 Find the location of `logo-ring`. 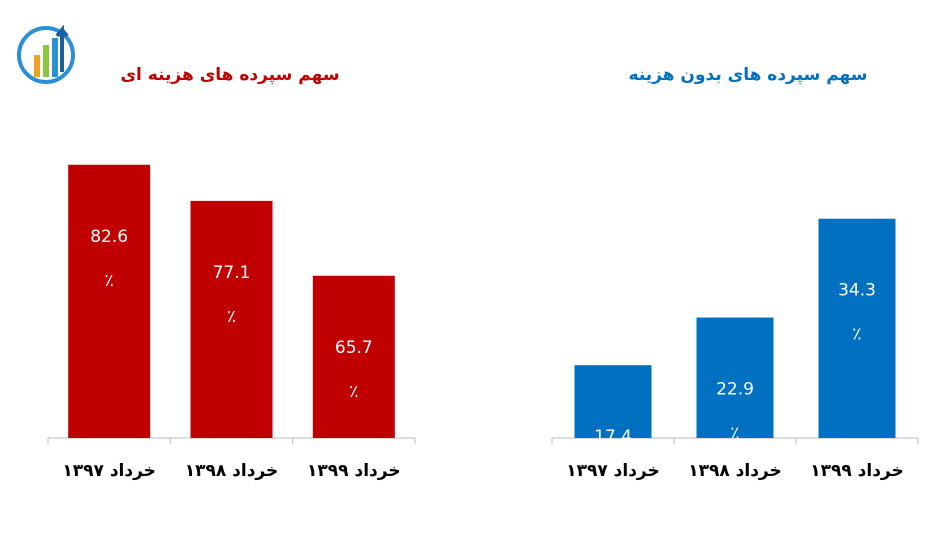

logo-ring is located at coordinates (46, 55).